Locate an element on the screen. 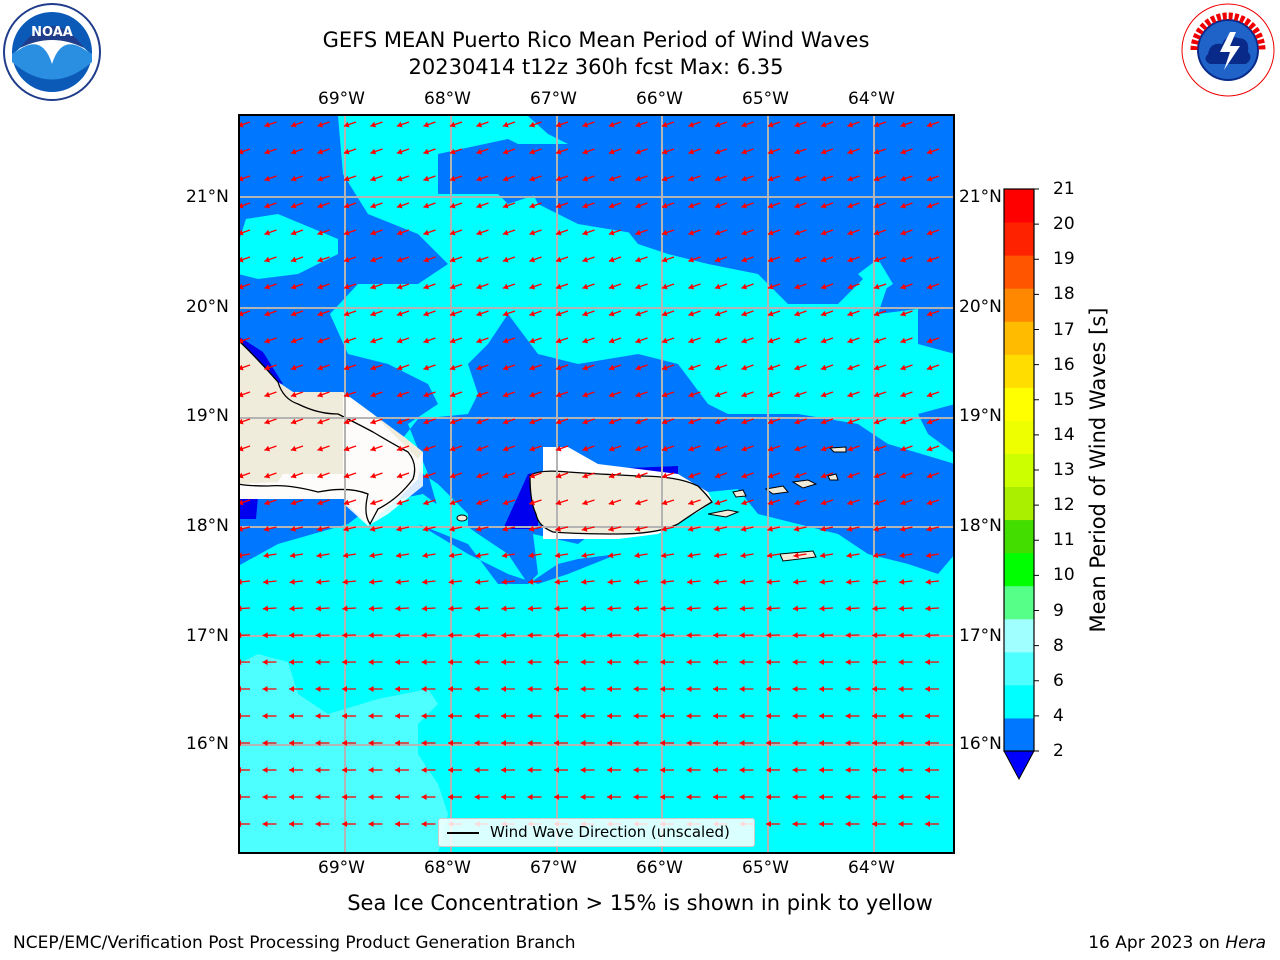  colorbar-tick-label: 2 is located at coordinates (1058, 751).